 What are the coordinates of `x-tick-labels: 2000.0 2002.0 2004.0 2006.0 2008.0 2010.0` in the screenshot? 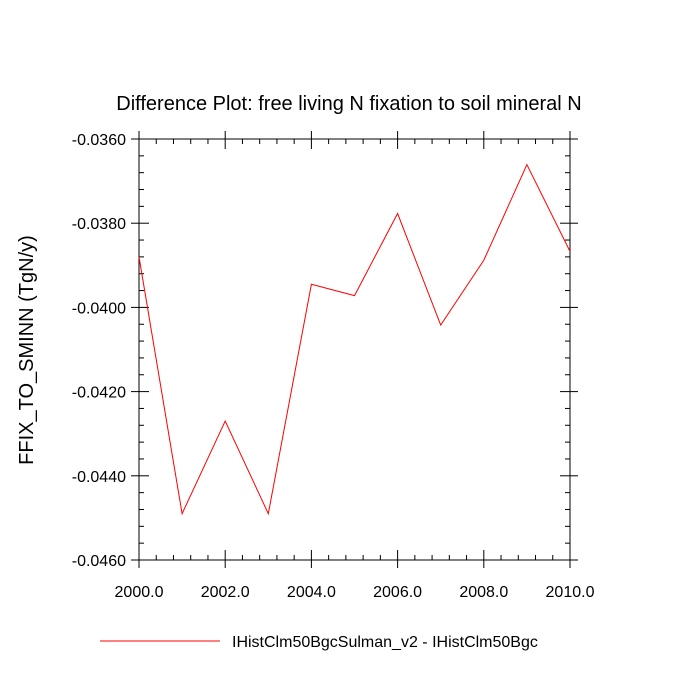 It's located at (355, 592).